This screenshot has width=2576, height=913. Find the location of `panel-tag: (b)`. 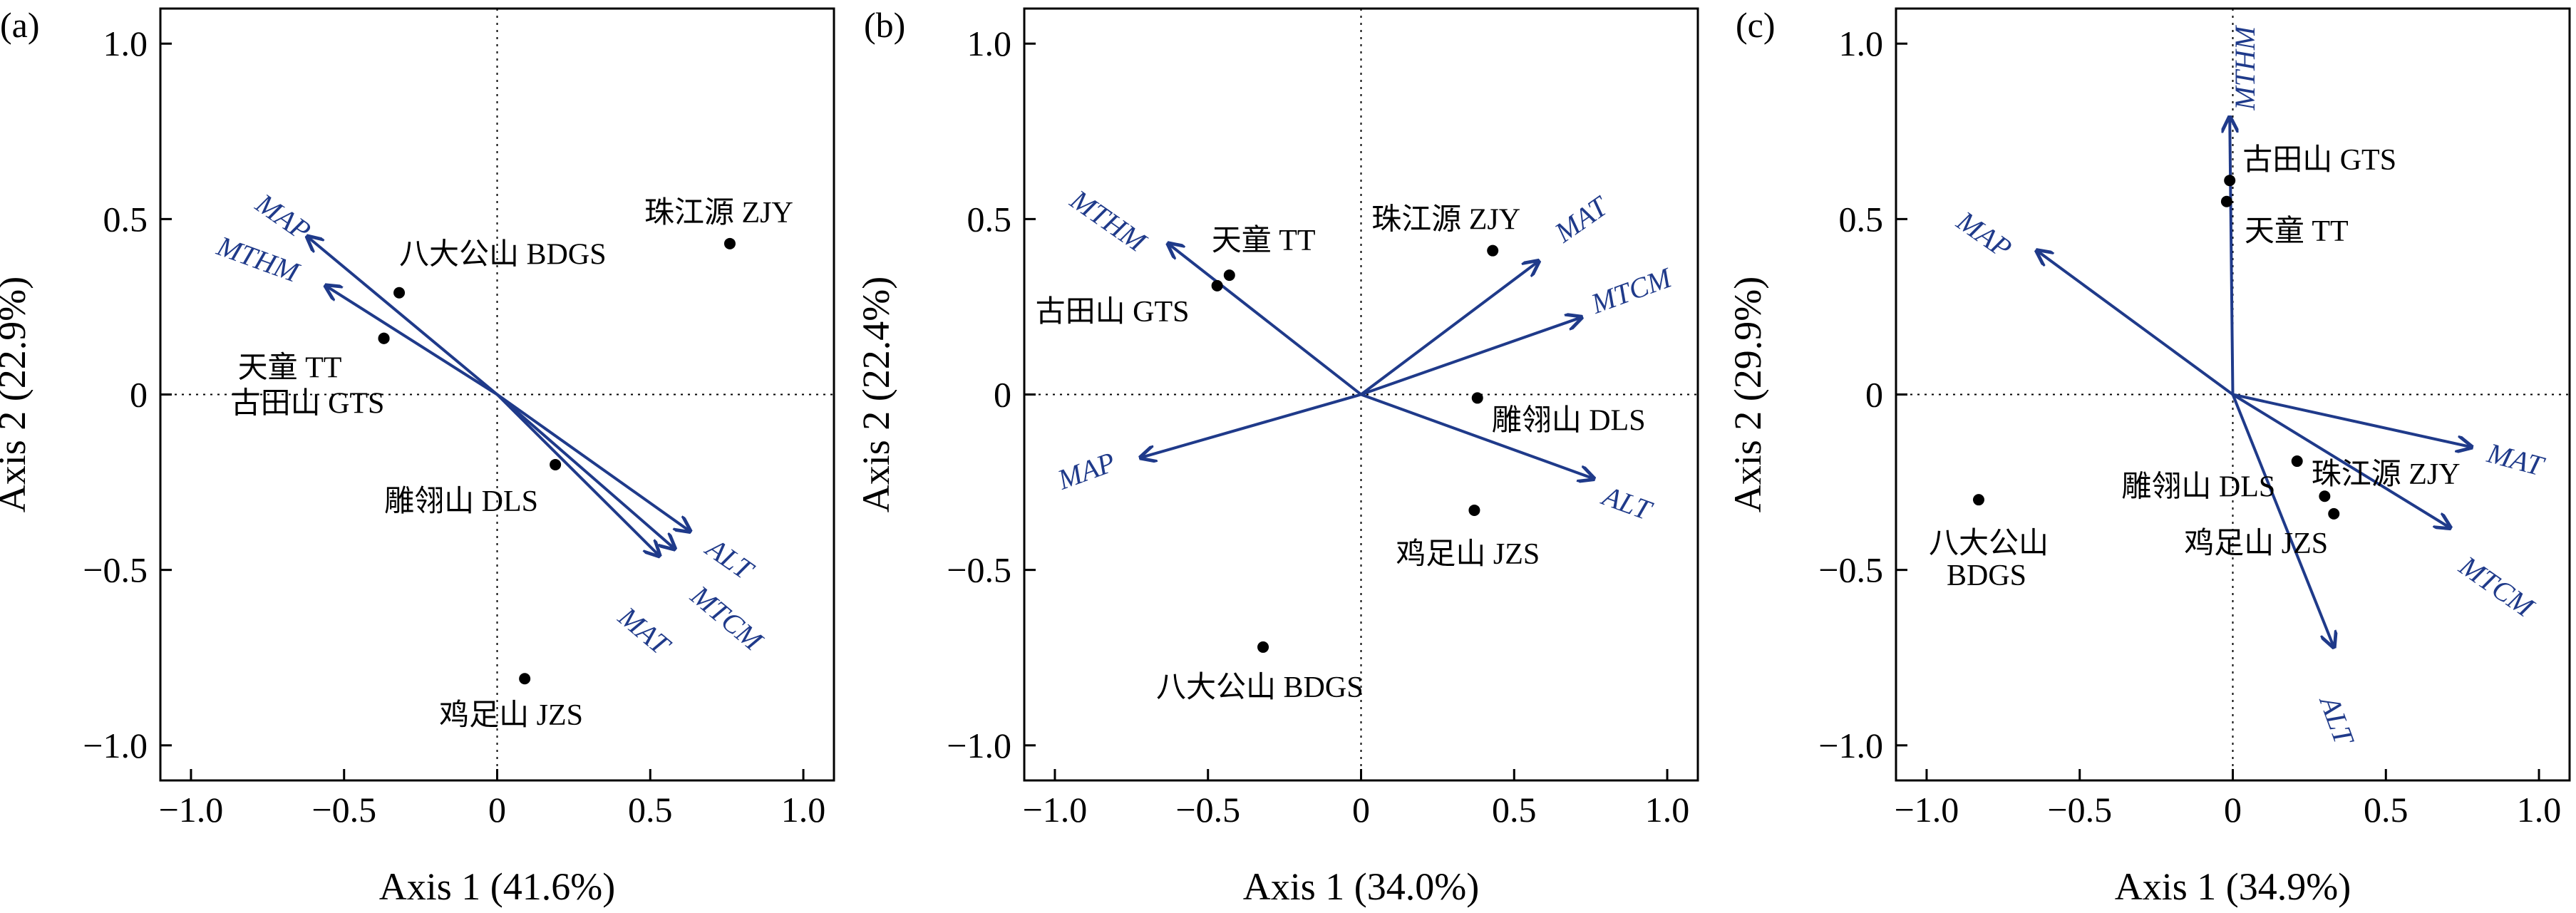

panel-tag: (b) is located at coordinates (884, 25).